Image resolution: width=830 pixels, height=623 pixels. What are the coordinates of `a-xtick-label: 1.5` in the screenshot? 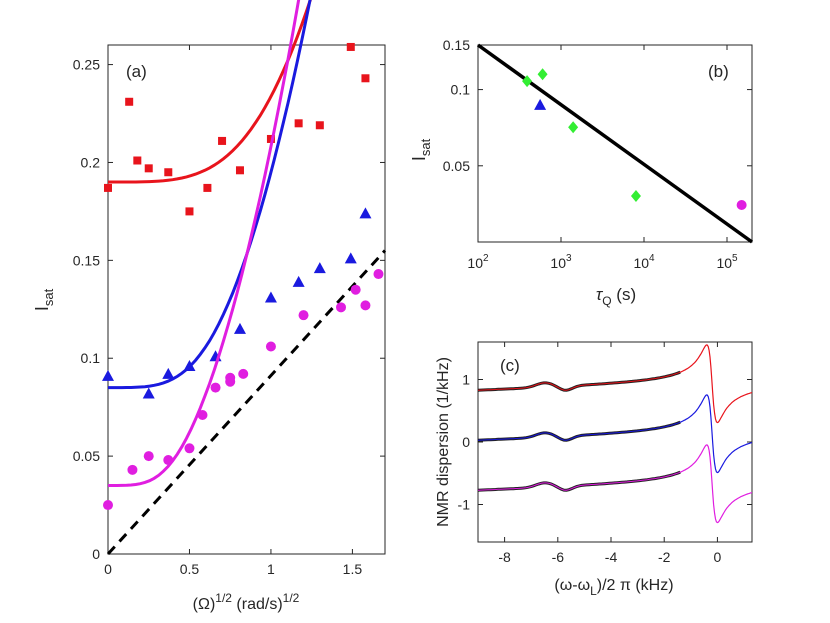 It's located at (353, 569).